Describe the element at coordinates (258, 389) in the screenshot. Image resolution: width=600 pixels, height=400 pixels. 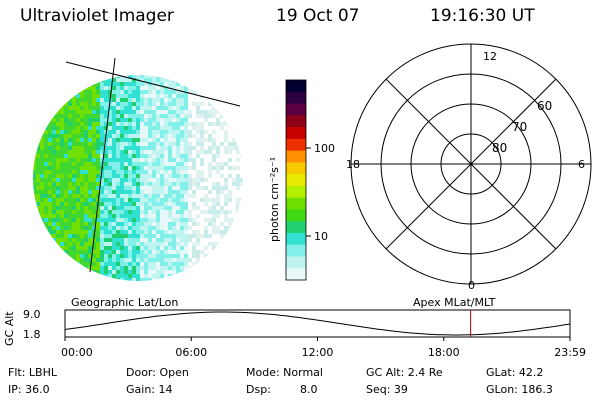
I see `status-dsp-label: Dsp:` at that location.